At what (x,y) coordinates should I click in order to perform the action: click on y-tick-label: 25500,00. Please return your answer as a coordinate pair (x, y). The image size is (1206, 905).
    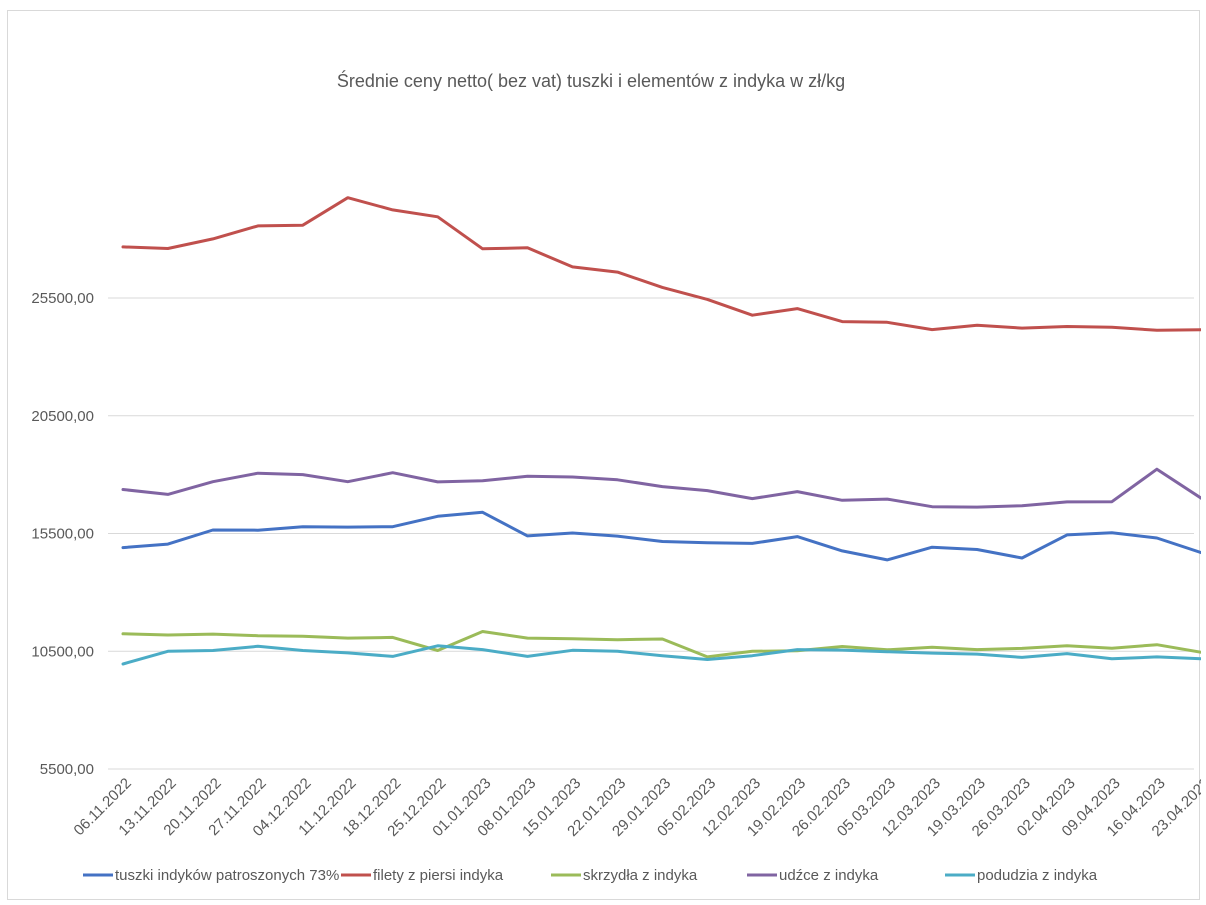
    Looking at the image, I should click on (62, 298).